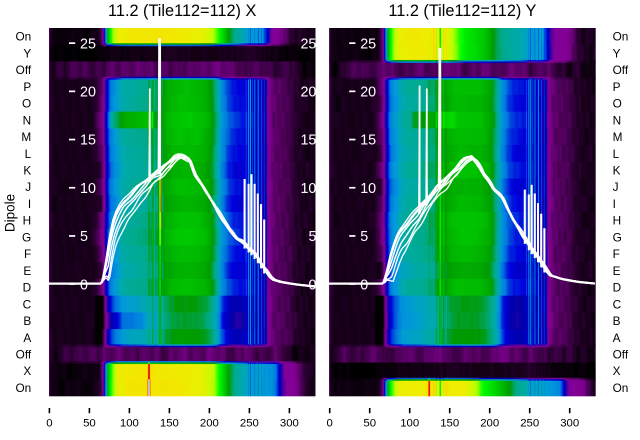  I want to click on svg-text: 11.2 (Tile112=112) X, so click(182, 11).